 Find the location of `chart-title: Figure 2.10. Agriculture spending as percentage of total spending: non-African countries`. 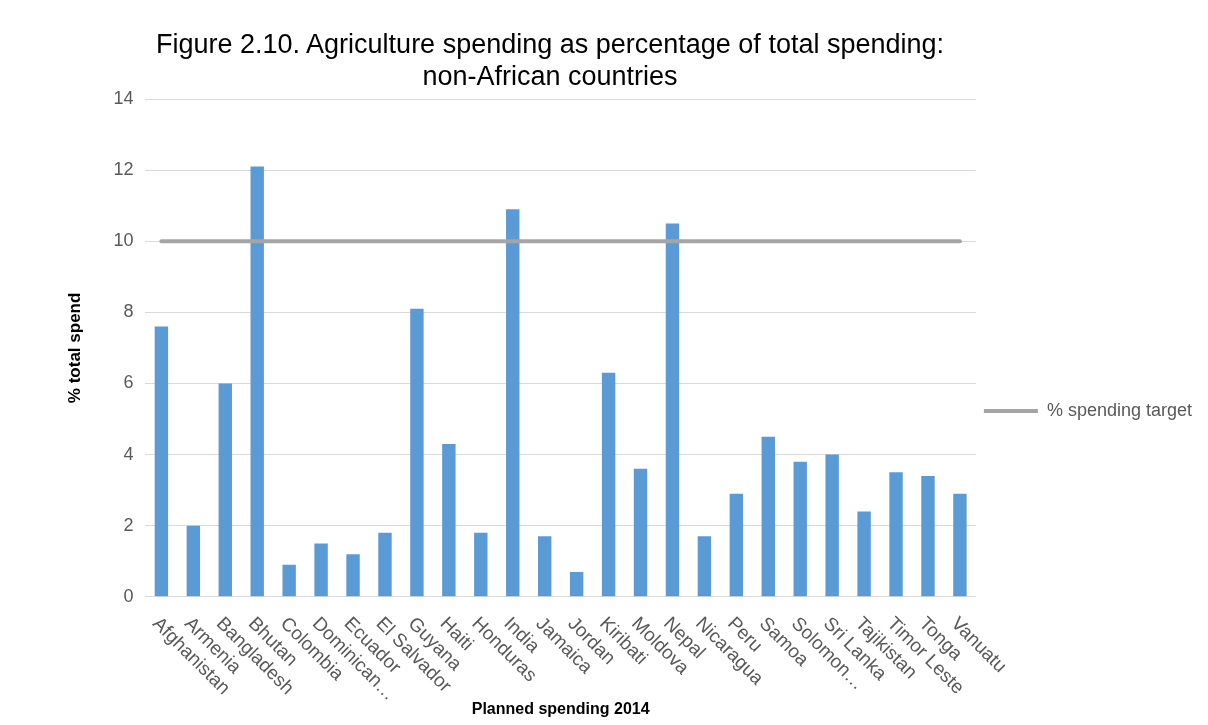

chart-title: Figure 2.10. Agriculture spending as percentage of total spending: non-African countries is located at coordinates (550, 60).